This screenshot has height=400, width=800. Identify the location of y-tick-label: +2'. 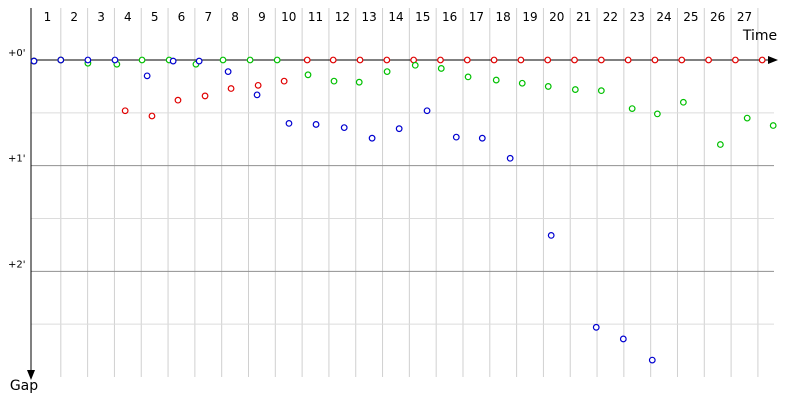
(17, 264).